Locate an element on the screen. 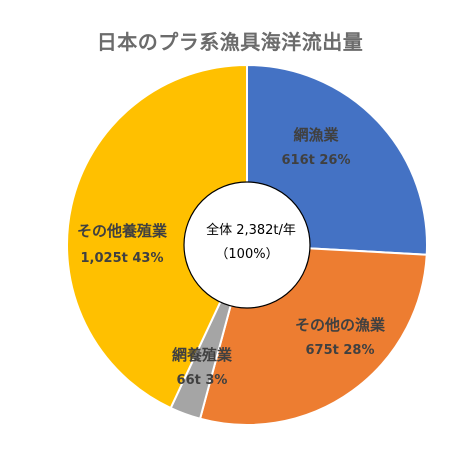 Image resolution: width=460 pixels, height=455 pixels. center-label-percent: （100%） is located at coordinates (246, 254).